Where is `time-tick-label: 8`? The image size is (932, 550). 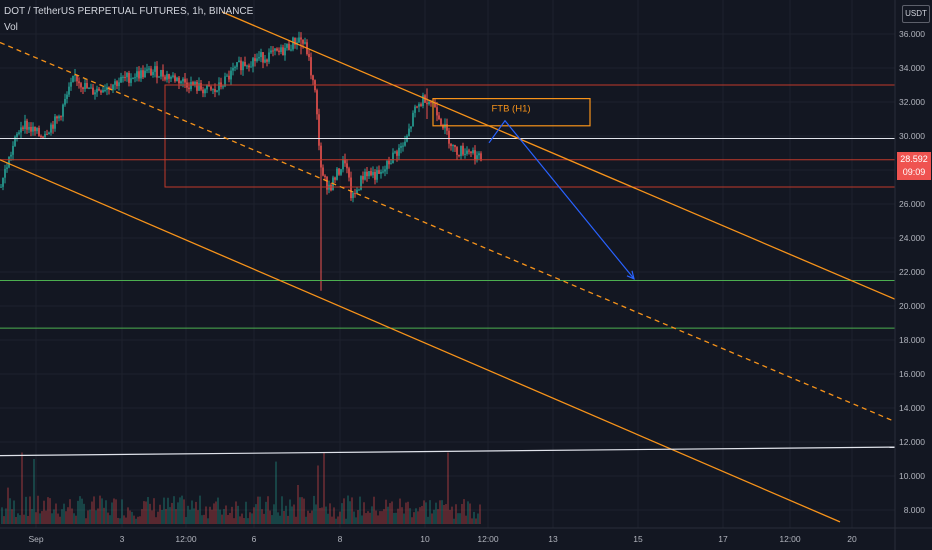 time-tick-label: 8 is located at coordinates (340, 539).